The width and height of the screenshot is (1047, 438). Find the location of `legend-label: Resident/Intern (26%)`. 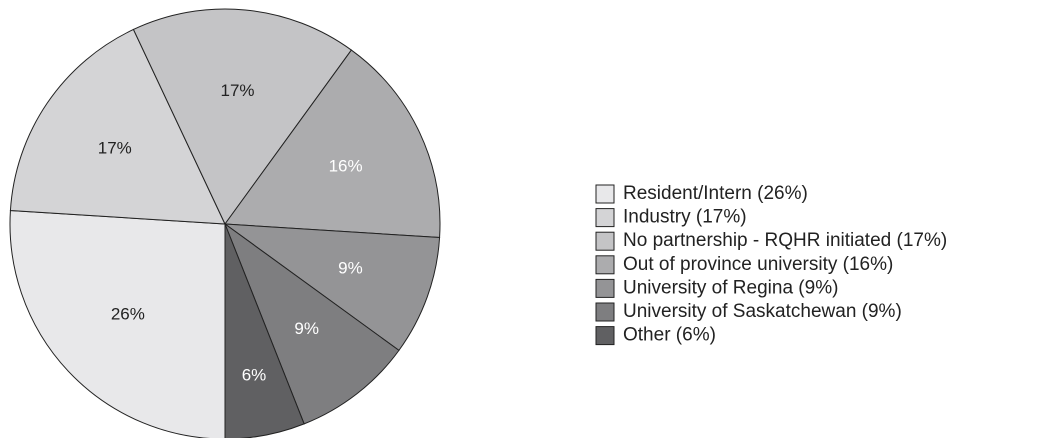

legend-label: Resident/Intern (26%) is located at coordinates (715, 193).